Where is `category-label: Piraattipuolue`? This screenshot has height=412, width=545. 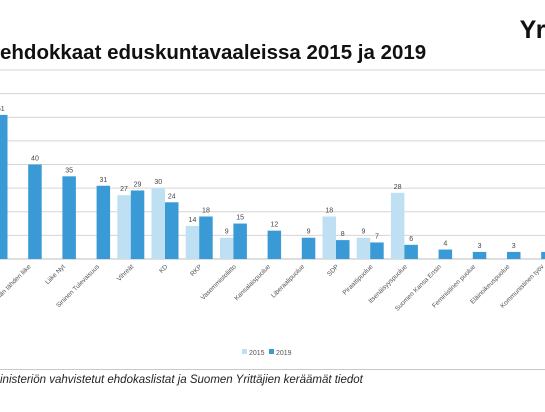
category-label: Piraattipuolue is located at coordinates (358, 279).